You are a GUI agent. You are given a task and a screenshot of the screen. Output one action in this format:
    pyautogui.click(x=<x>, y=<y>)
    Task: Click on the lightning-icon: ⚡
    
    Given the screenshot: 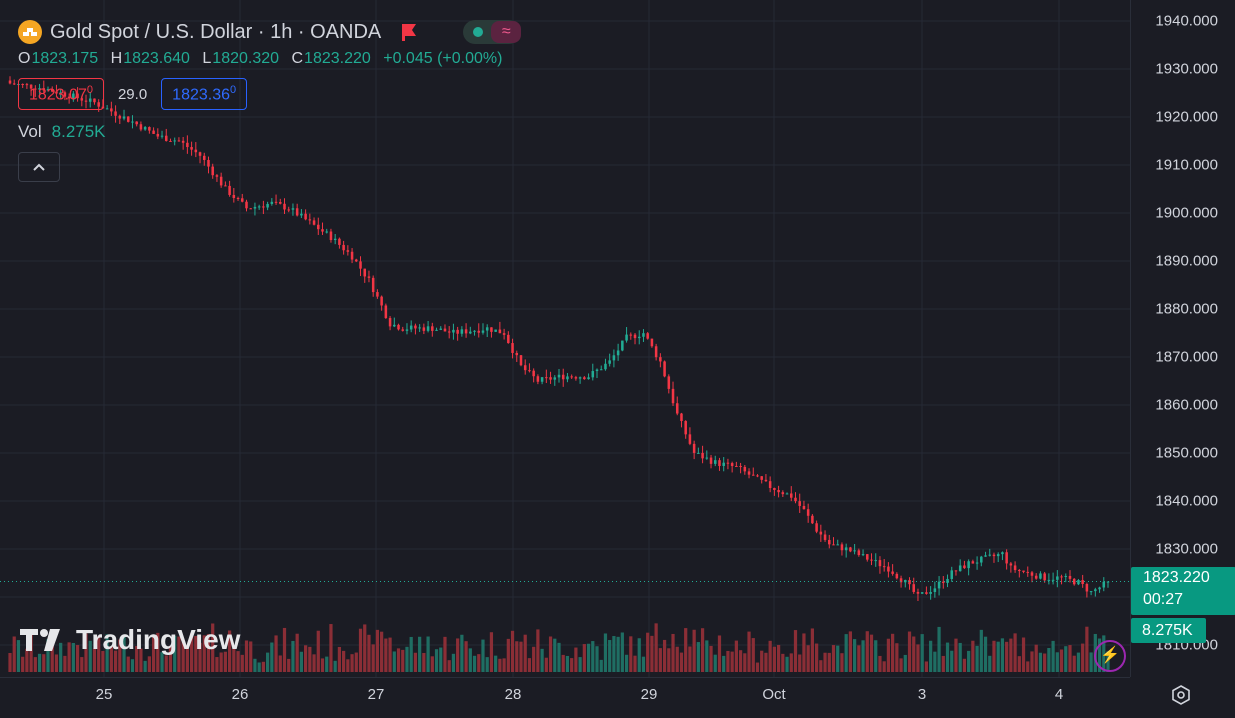 What is the action you would take?
    pyautogui.click(x=1110, y=656)
    